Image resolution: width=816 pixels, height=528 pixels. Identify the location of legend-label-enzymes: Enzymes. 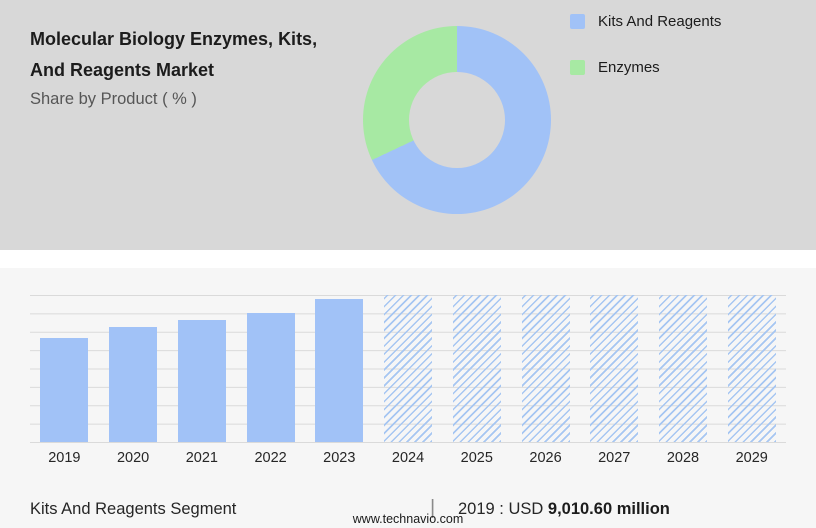
(629, 67).